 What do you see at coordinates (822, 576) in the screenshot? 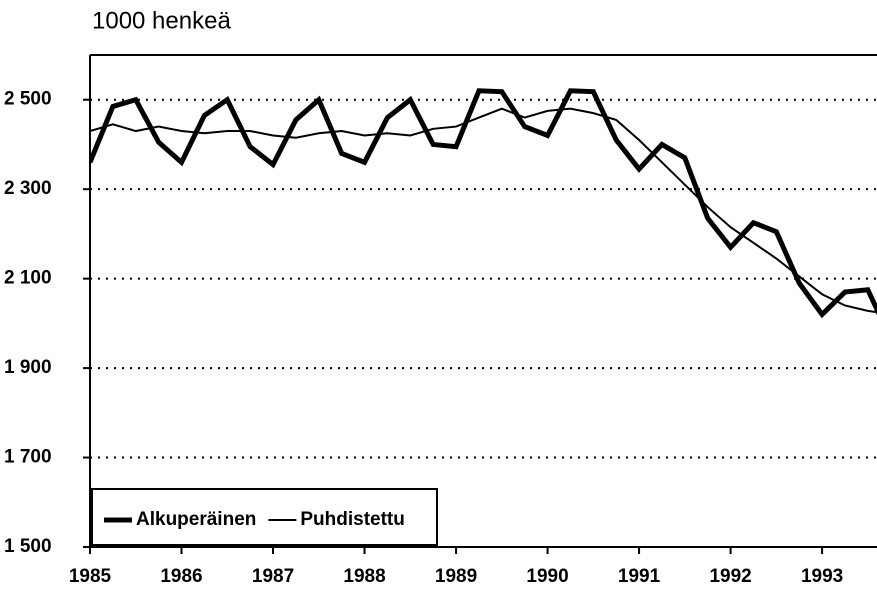
I see `x-tick-label: 1993` at bounding box center [822, 576].